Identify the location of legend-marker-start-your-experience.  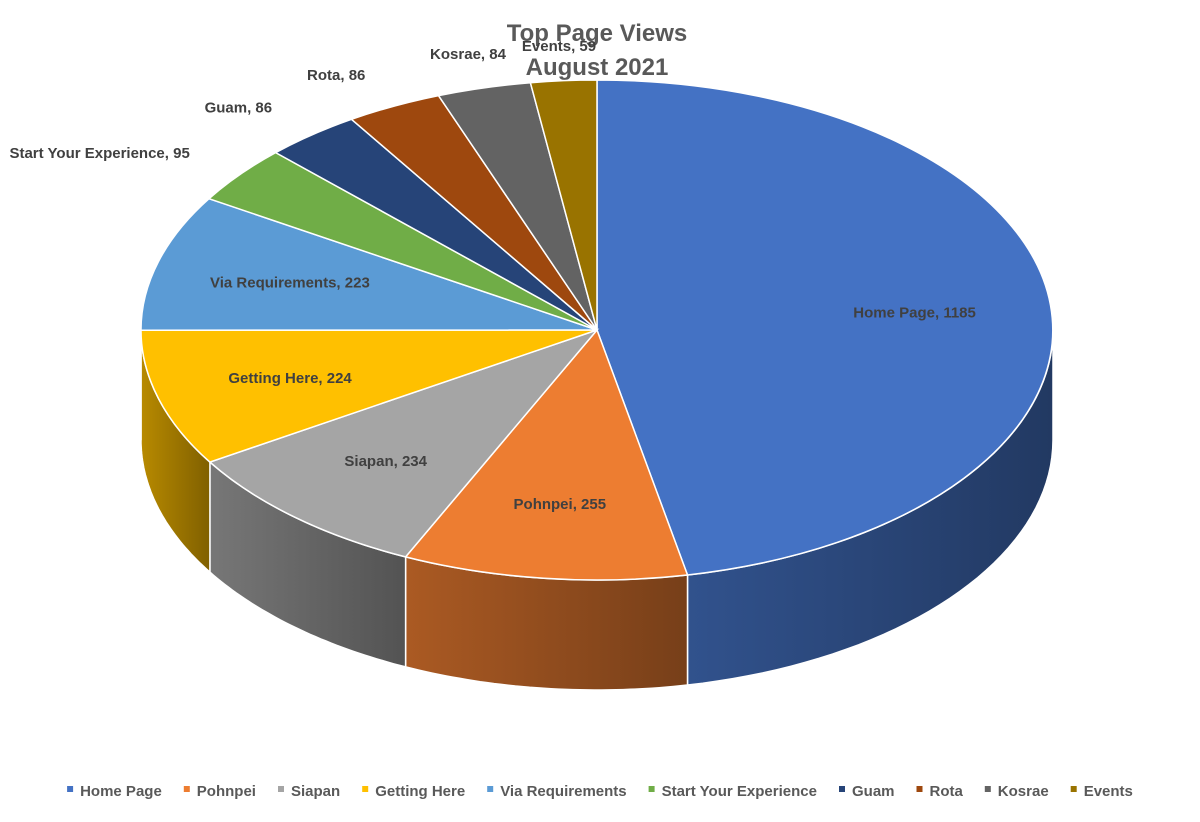
(651, 789).